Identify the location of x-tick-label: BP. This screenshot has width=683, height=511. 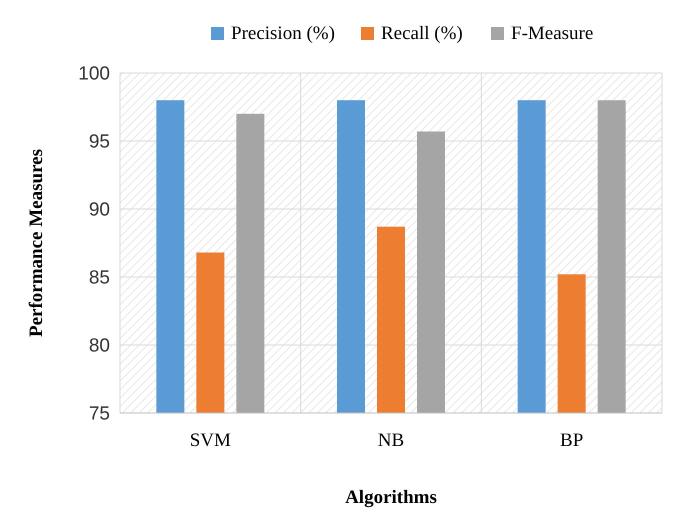
(572, 440).